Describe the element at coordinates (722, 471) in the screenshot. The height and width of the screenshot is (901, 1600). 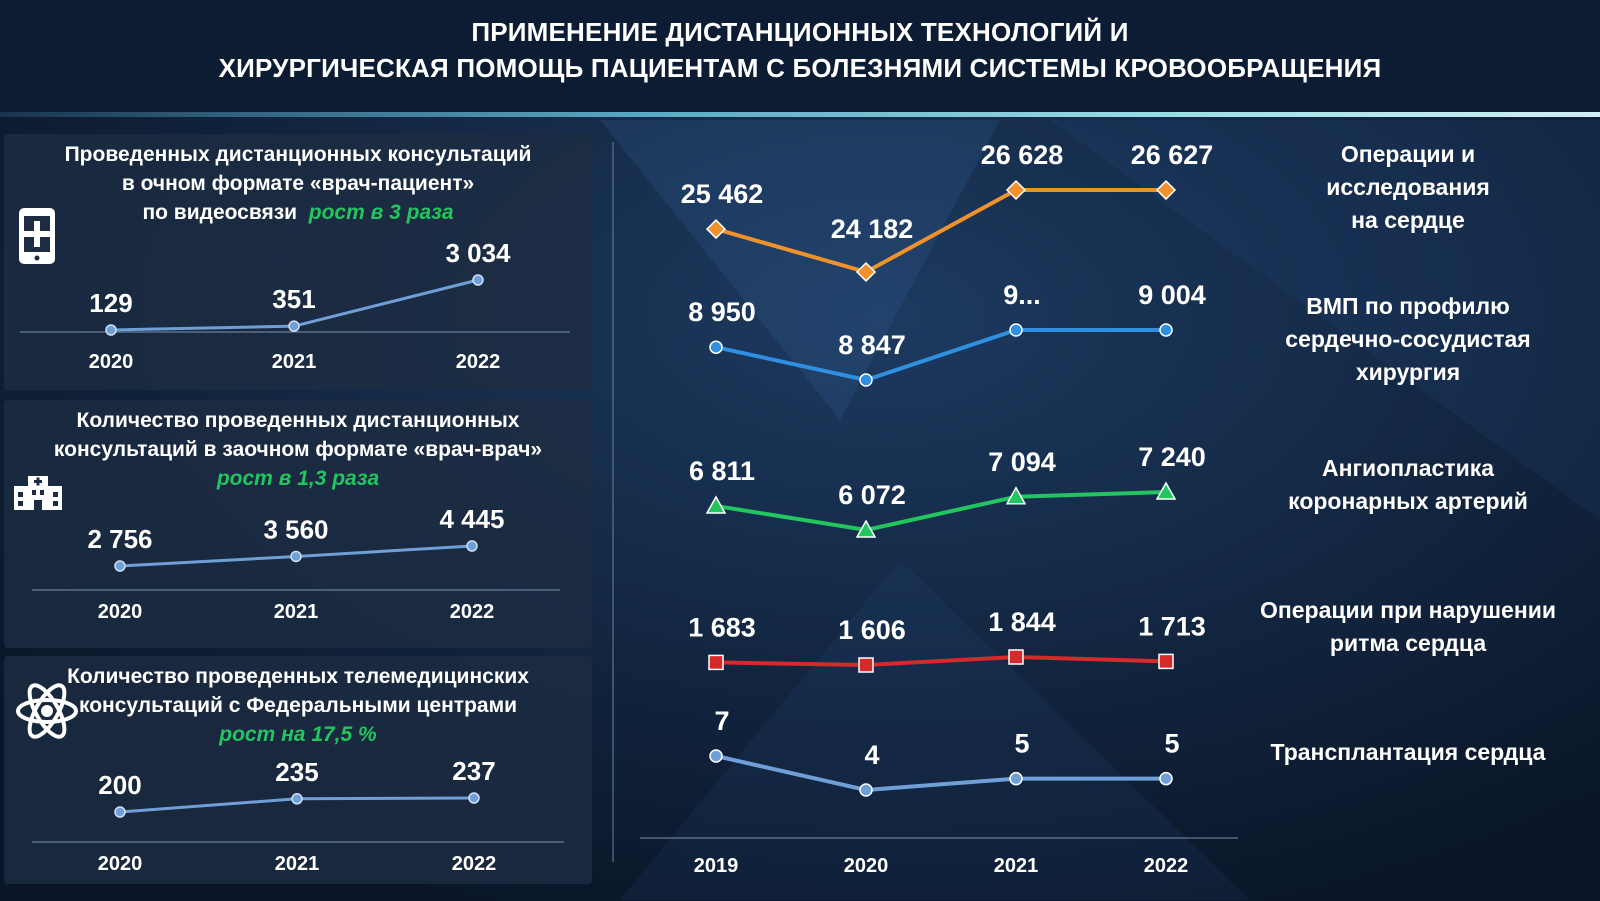
I see `data-label: 6 811` at that location.